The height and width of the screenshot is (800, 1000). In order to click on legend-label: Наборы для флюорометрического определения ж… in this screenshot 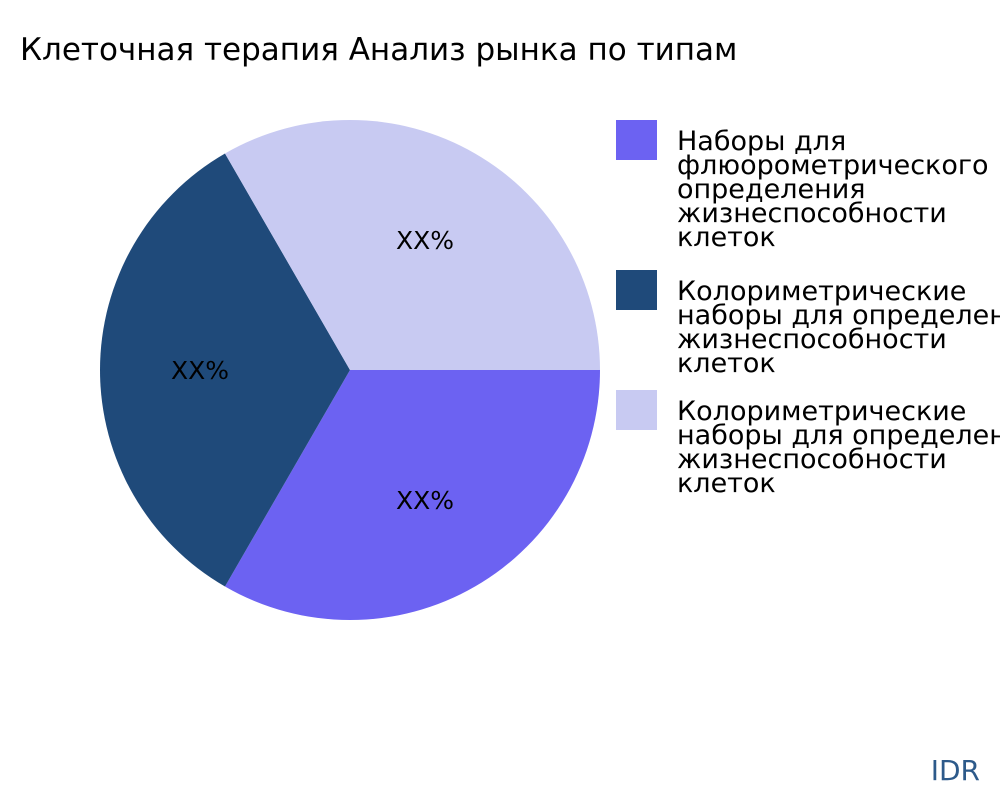, I will do `click(833, 189)`.